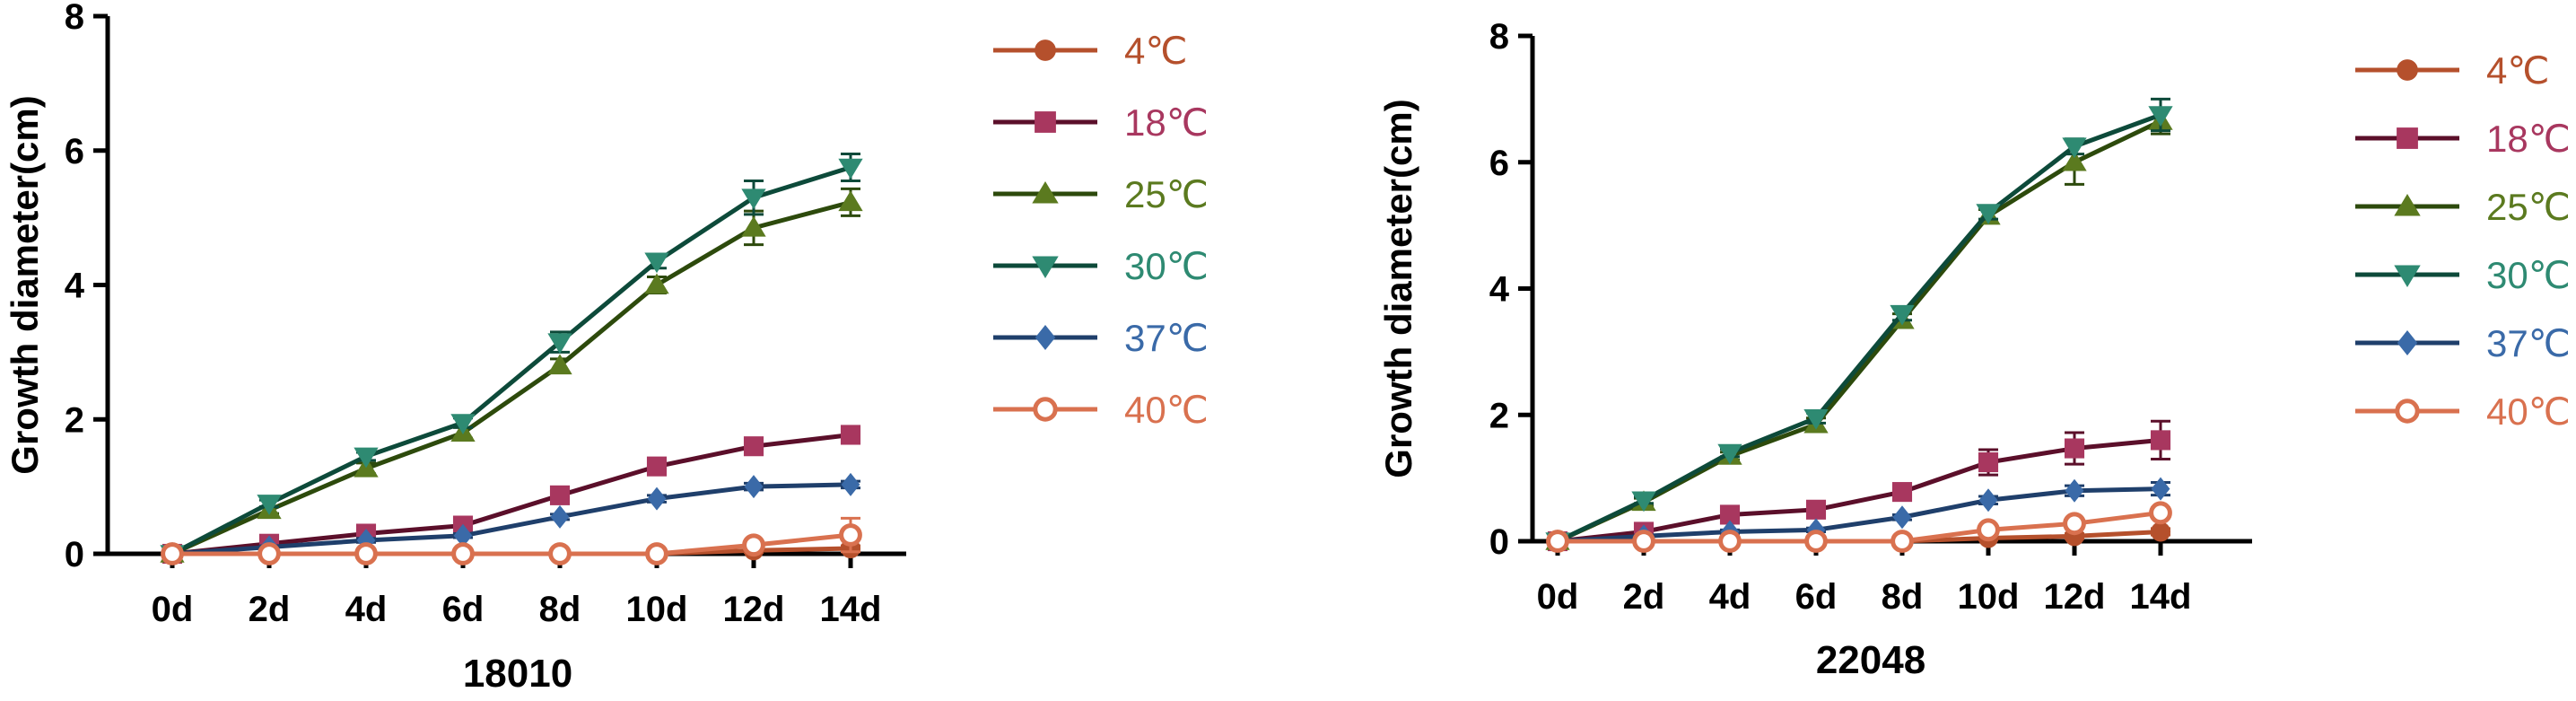 The image size is (2576, 701). What do you see at coordinates (1870, 660) in the screenshot?
I see `chart-title: 22048` at bounding box center [1870, 660].